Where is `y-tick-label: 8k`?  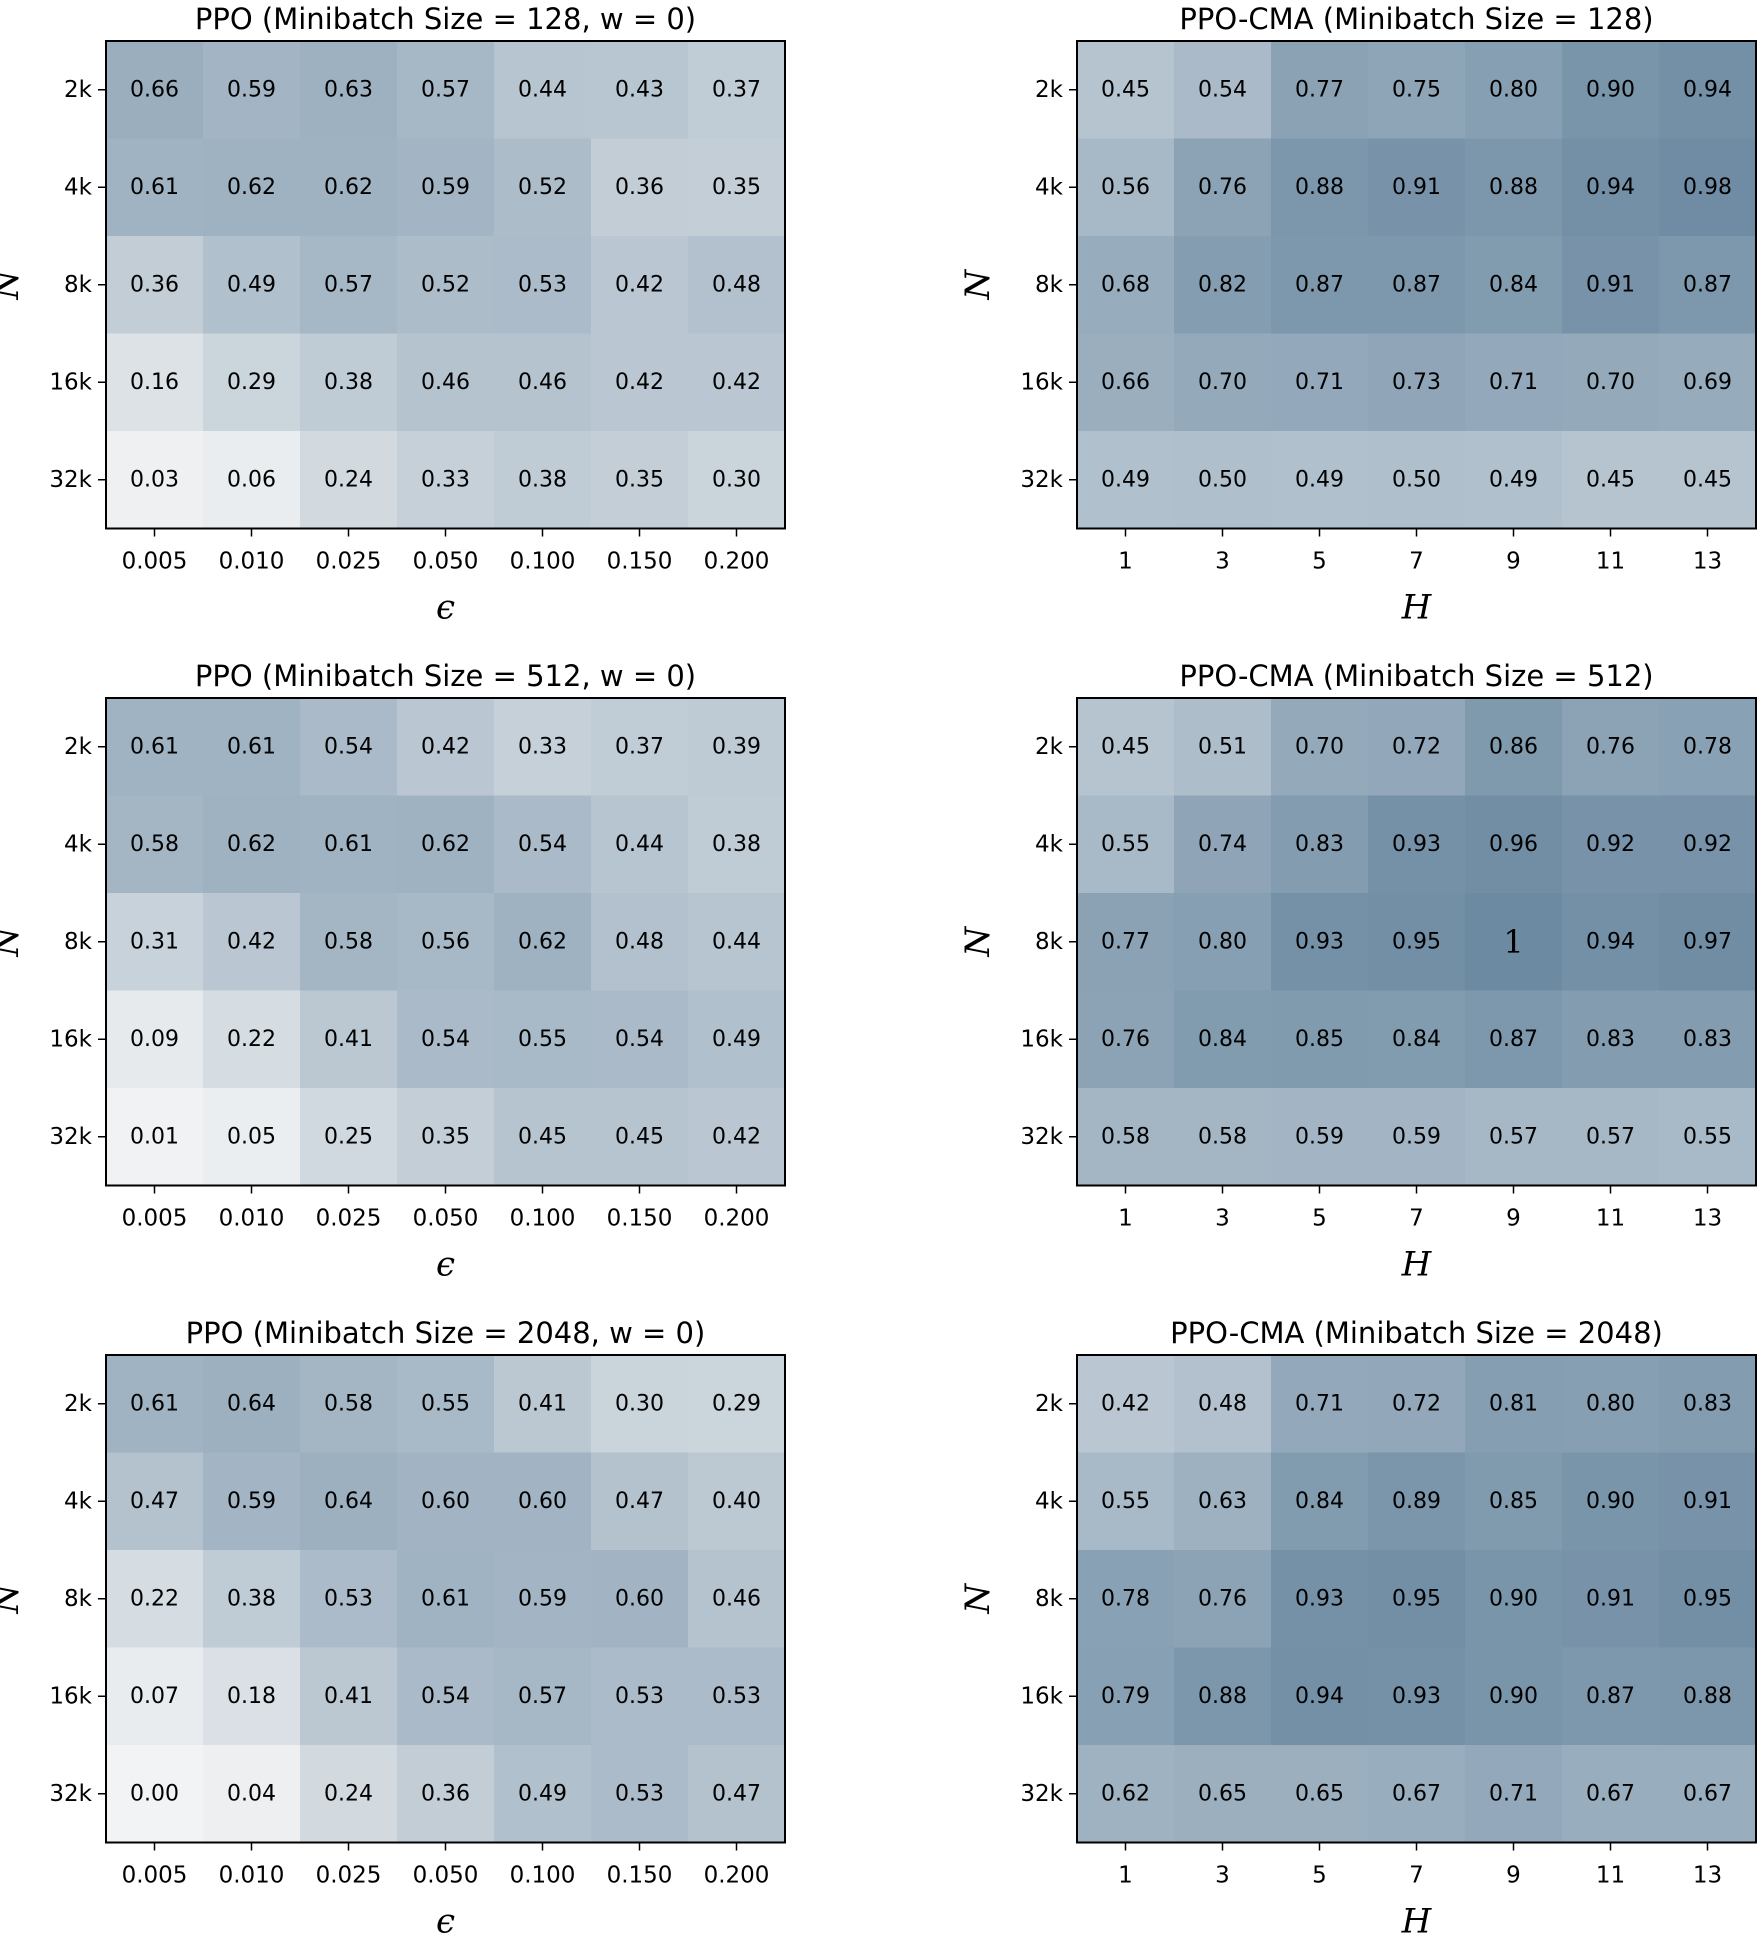 y-tick-label: 8k is located at coordinates (1049, 1599).